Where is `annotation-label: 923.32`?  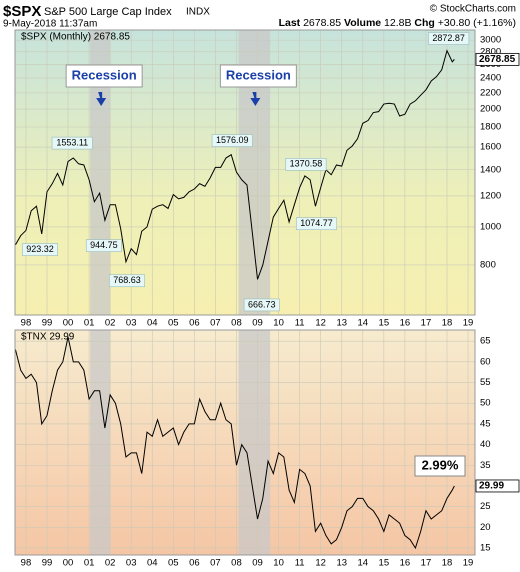
annotation-label: 923.32 is located at coordinates (40, 249).